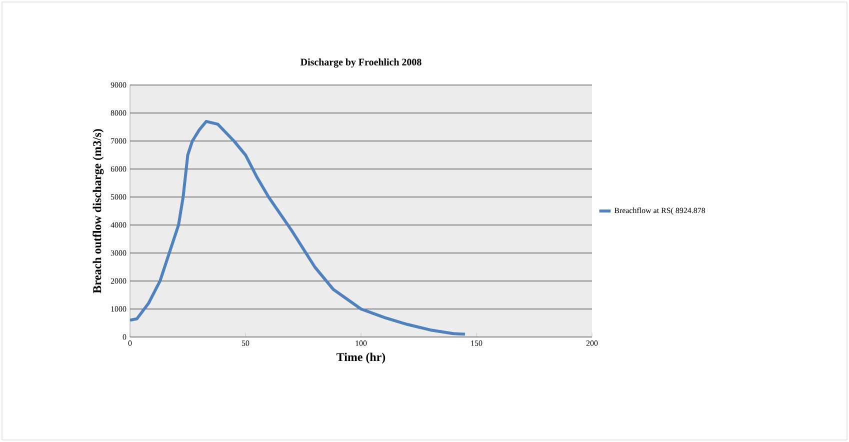 This screenshot has height=442, width=849. What do you see at coordinates (361, 358) in the screenshot?
I see `x-axis-title: Time (hr)` at bounding box center [361, 358].